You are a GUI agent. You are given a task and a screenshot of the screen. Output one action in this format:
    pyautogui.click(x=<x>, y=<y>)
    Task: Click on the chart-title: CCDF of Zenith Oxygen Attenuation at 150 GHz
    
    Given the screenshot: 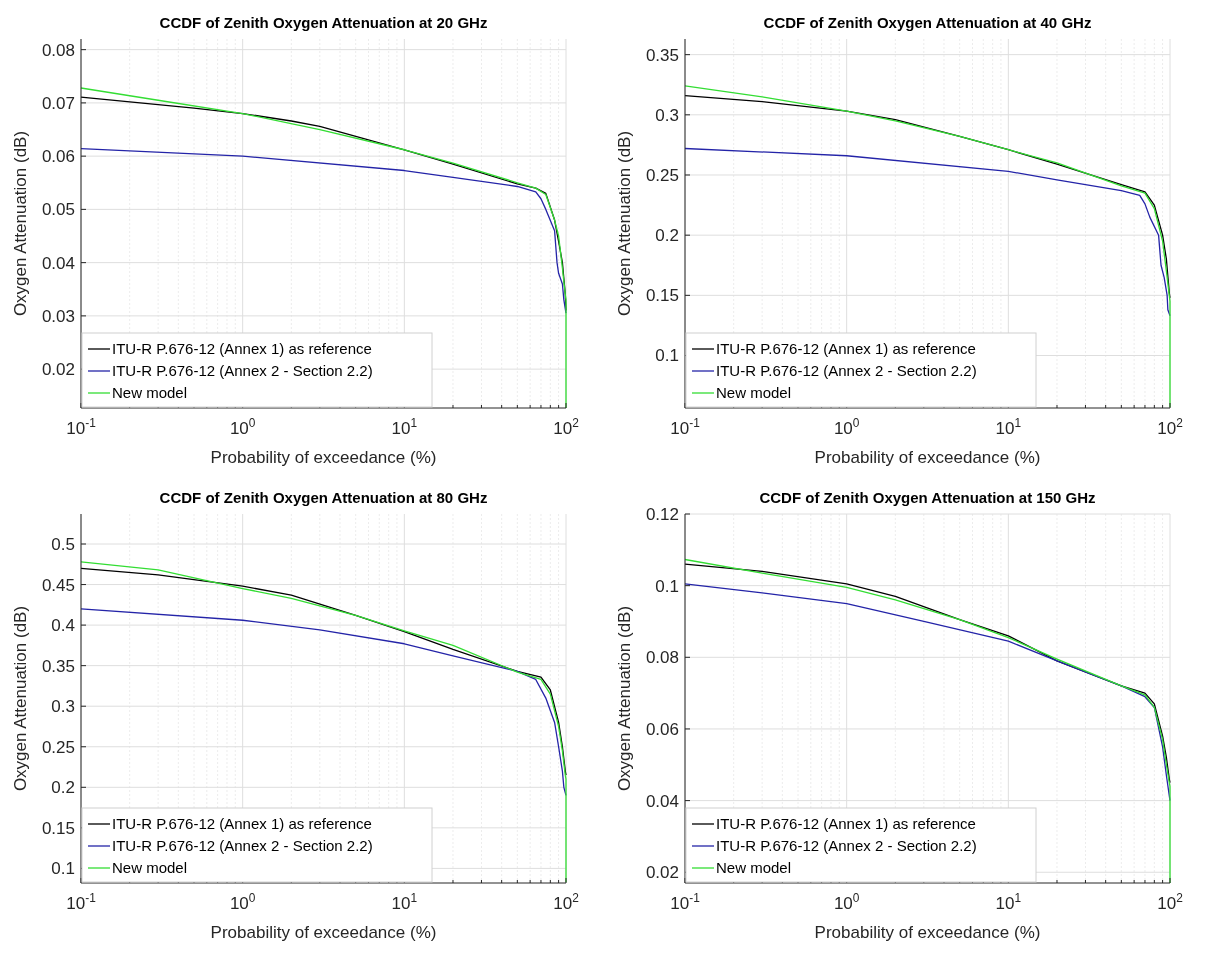 What is the action you would take?
    pyautogui.click(x=927, y=497)
    